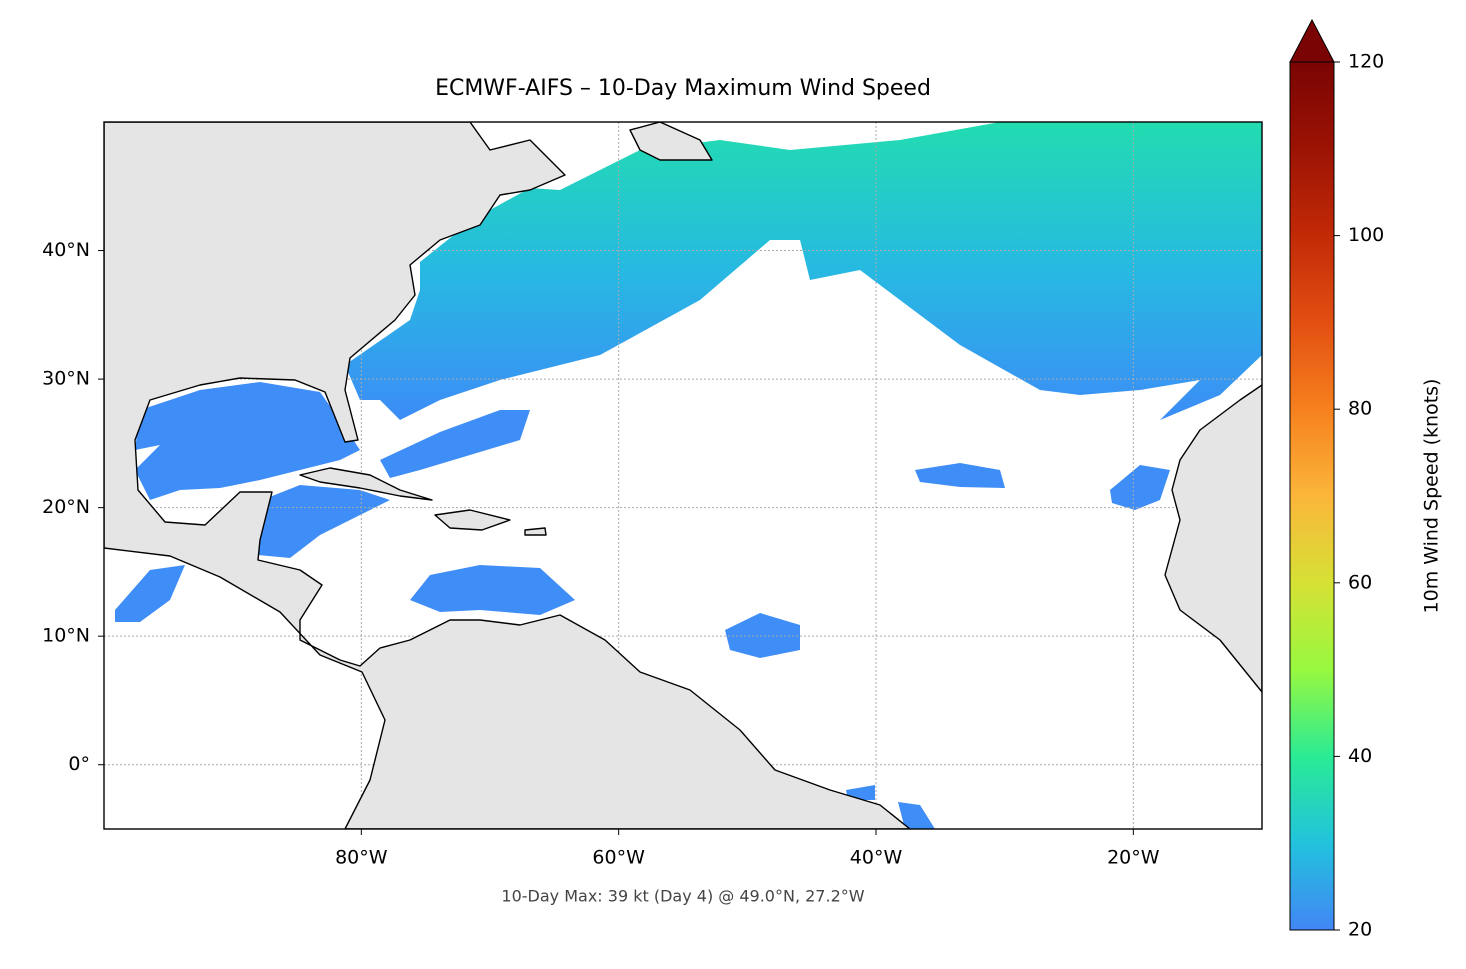 Image resolution: width=1466 pixels, height=969 pixels. What do you see at coordinates (472, 520) in the screenshot?
I see `hispaniola` at bounding box center [472, 520].